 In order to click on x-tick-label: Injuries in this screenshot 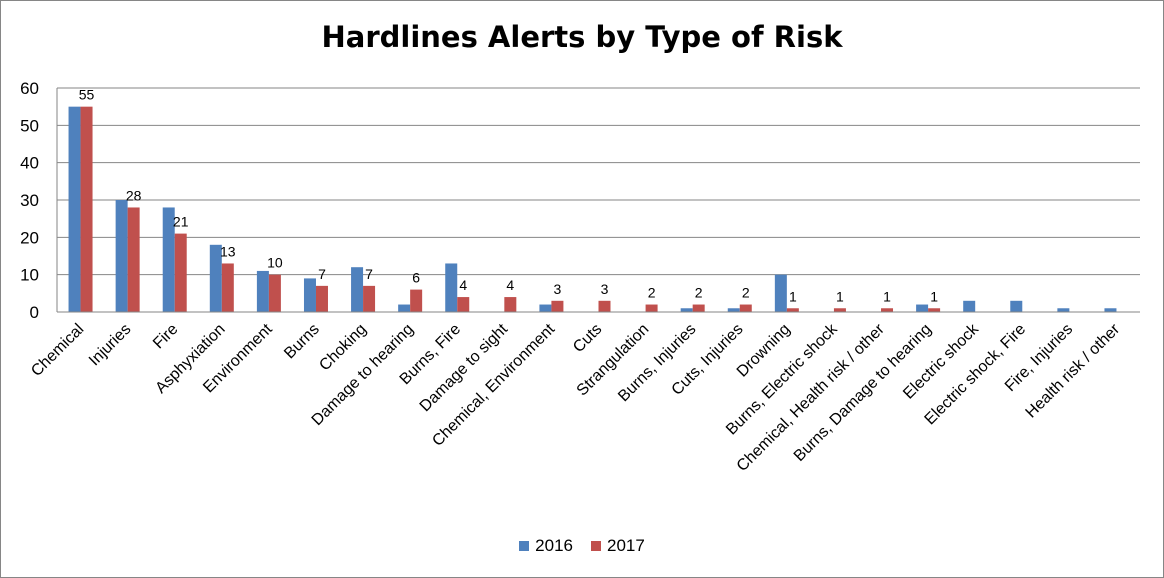, I will do `click(110, 345)`.